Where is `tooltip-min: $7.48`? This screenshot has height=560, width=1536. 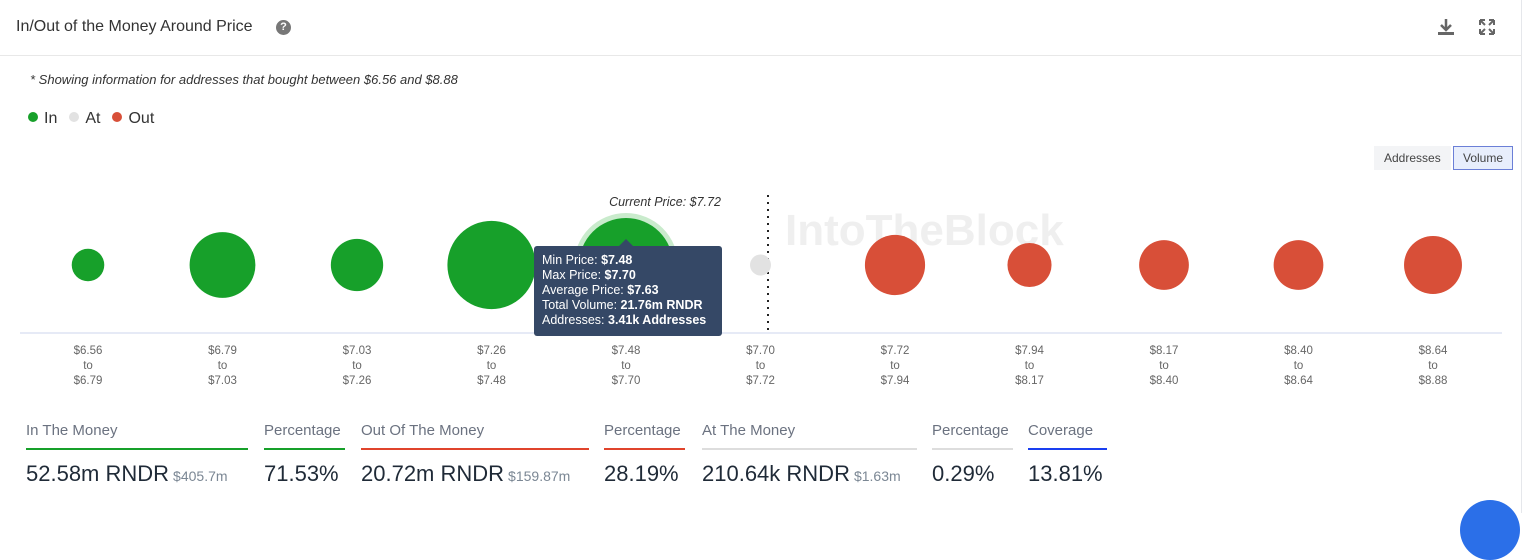 tooltip-min: $7.48 is located at coordinates (617, 260).